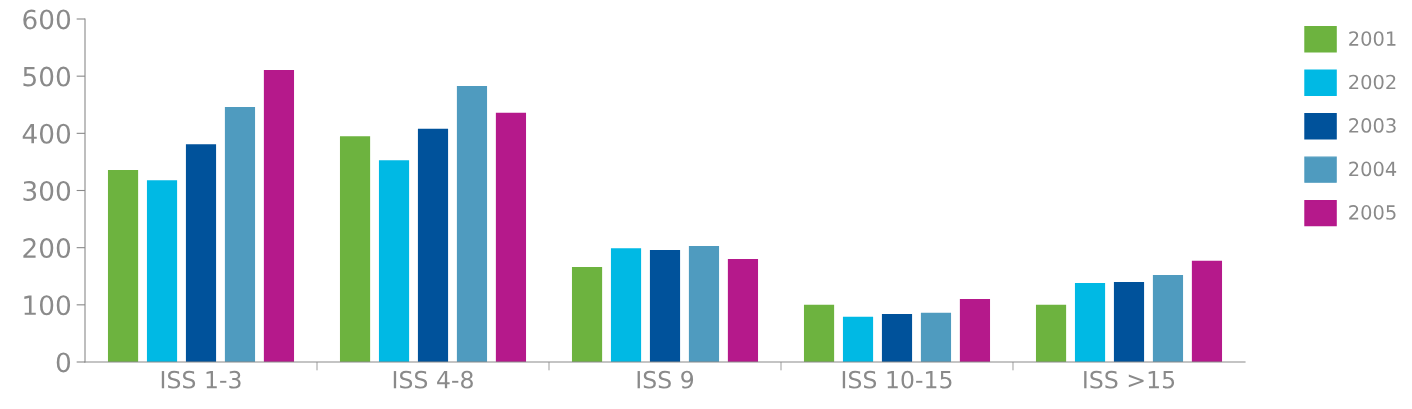  I want to click on y-tick-label: 300, so click(47, 190).